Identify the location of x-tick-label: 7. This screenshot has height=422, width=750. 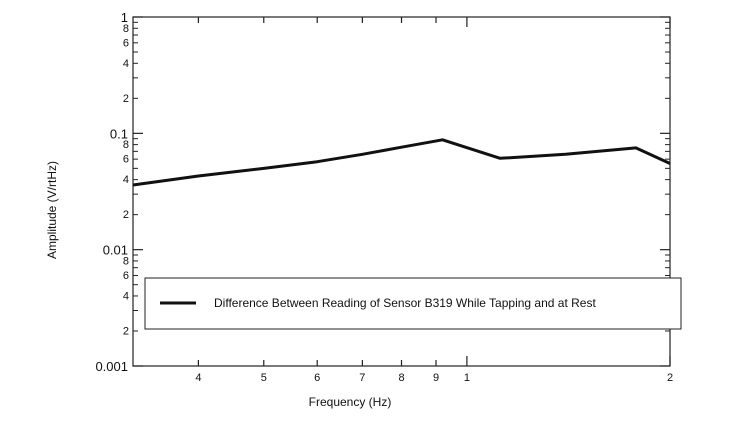
(362, 378).